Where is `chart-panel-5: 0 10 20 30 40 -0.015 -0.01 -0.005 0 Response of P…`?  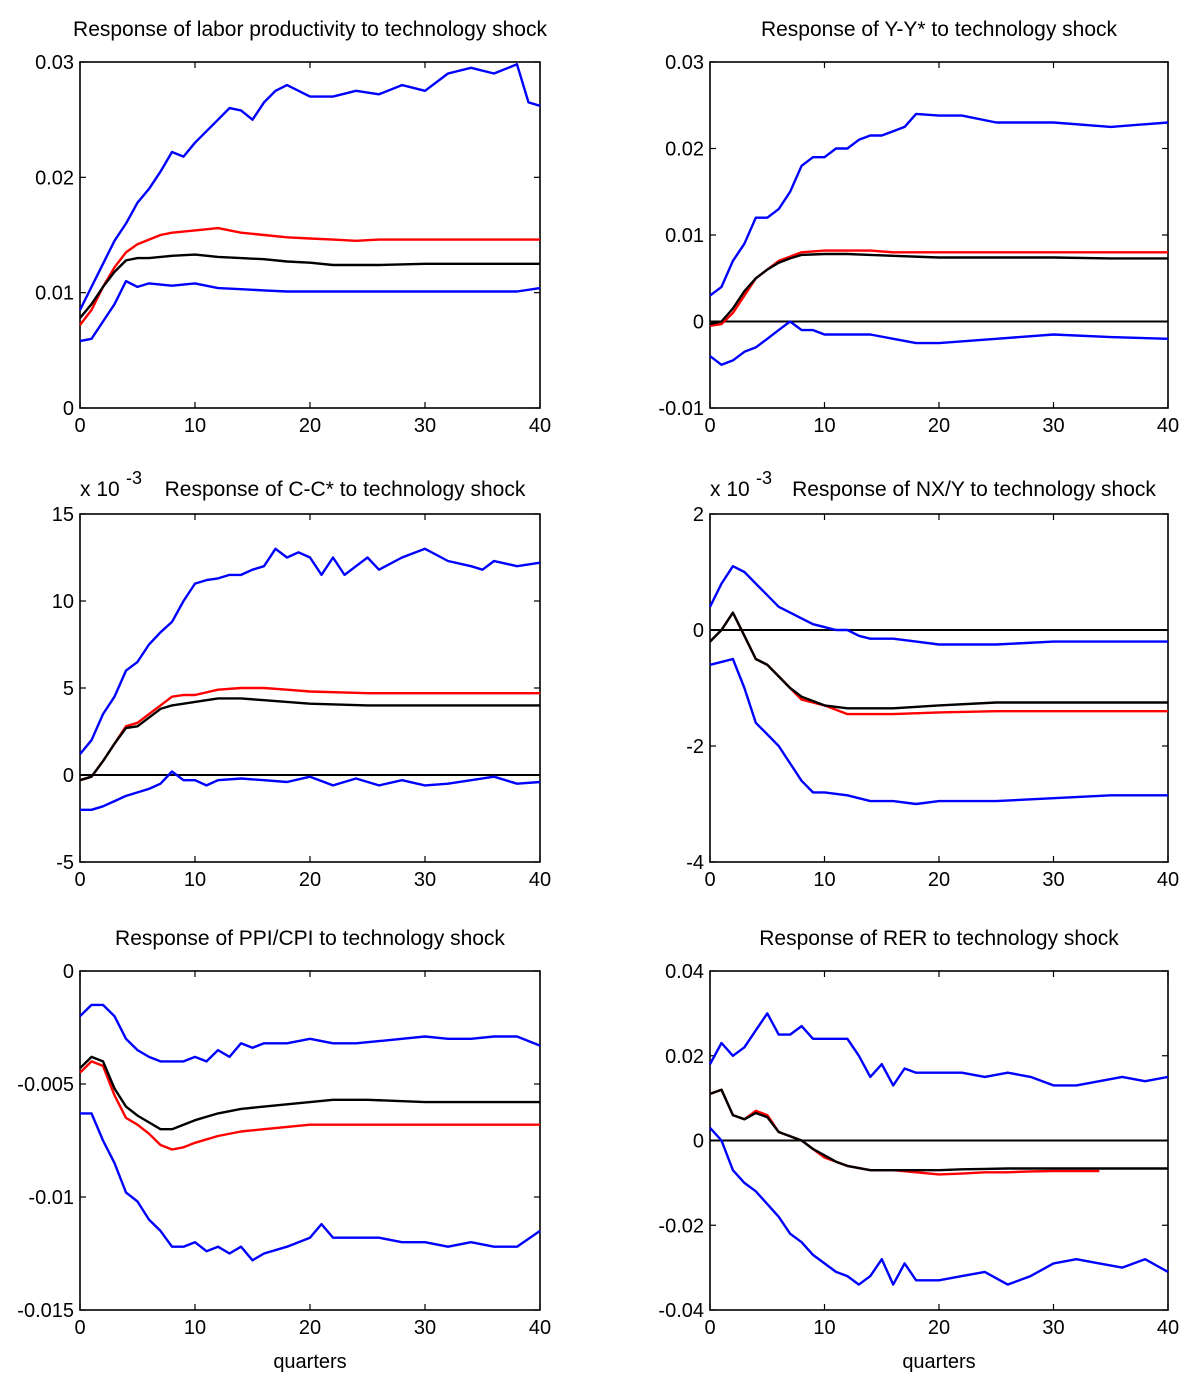
chart-panel-5: 0 10 20 30 40 -0.015 -0.01 -0.005 0 Response of P… is located at coordinates (284, 1150).